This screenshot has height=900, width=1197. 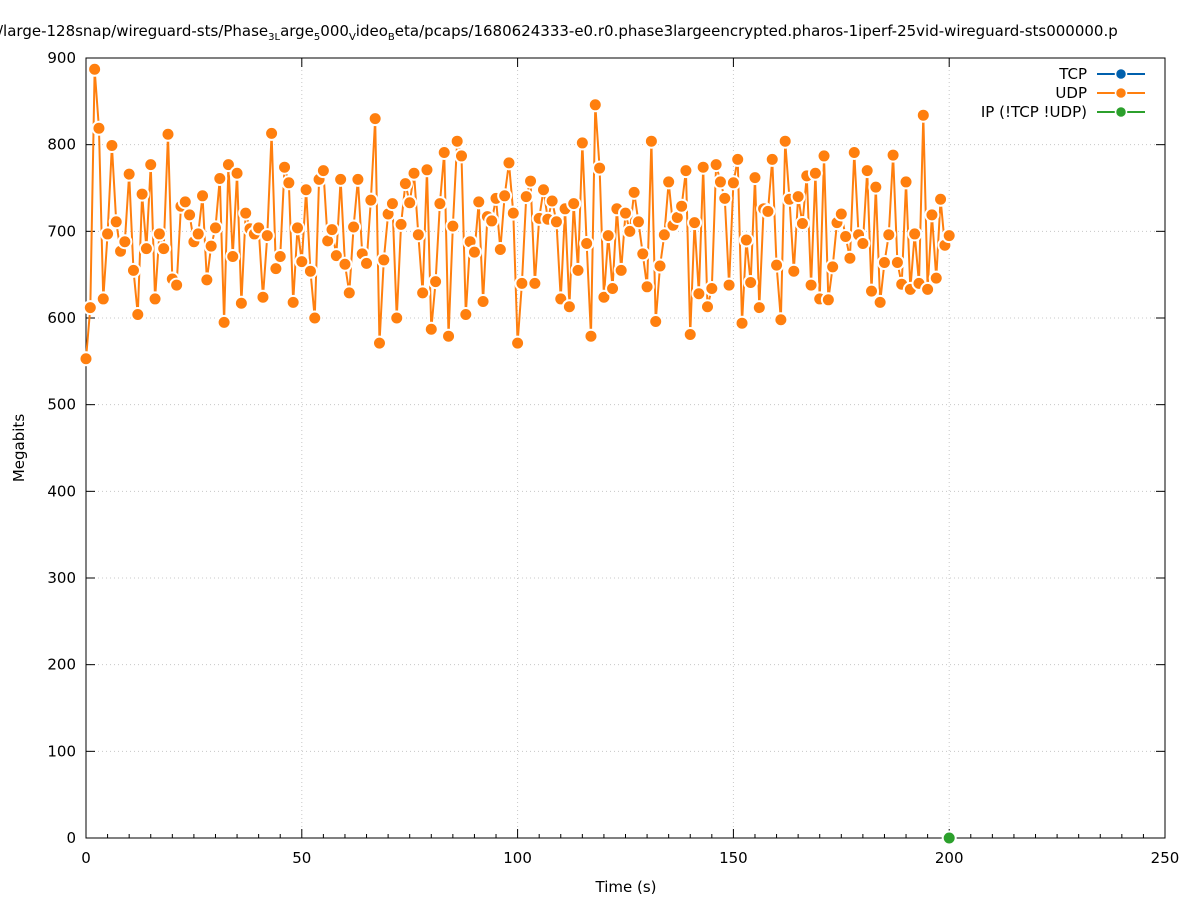 I want to click on title-segment: V, so click(x=352, y=37).